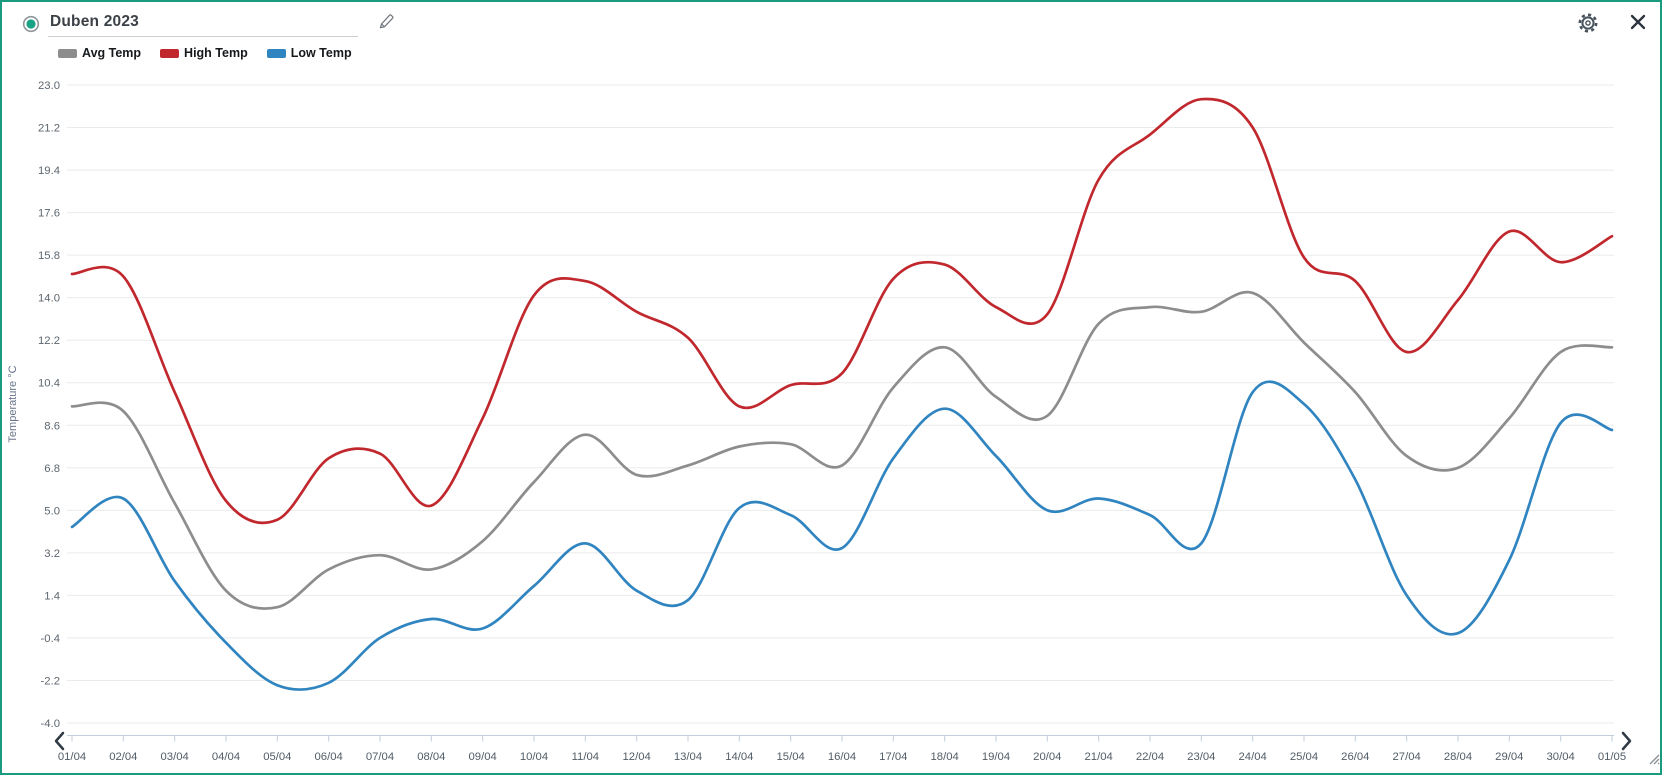 The image size is (1662, 777). I want to click on x-tick-label: 01/05, so click(1612, 757).